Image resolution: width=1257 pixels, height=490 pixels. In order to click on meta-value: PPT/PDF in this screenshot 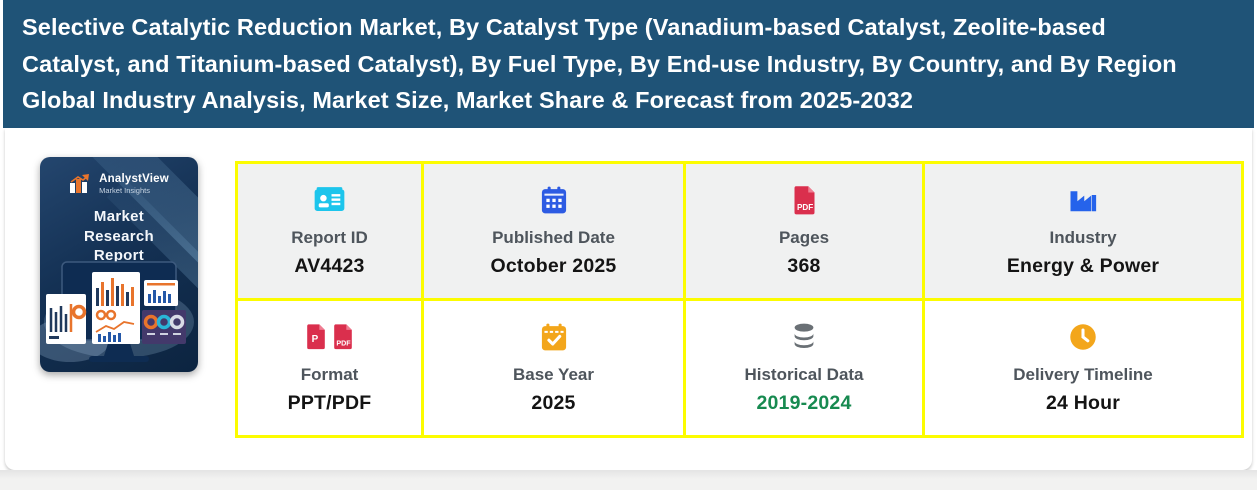, I will do `click(329, 402)`.